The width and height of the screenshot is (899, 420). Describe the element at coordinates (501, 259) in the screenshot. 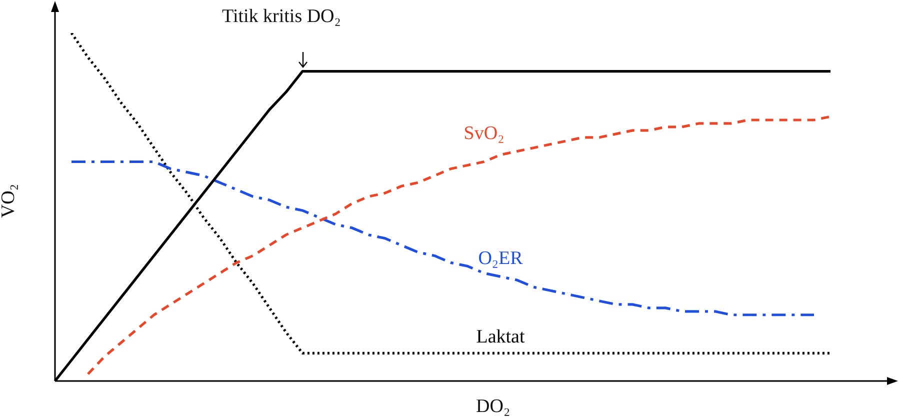

I see `series-label: O₂ER` at that location.